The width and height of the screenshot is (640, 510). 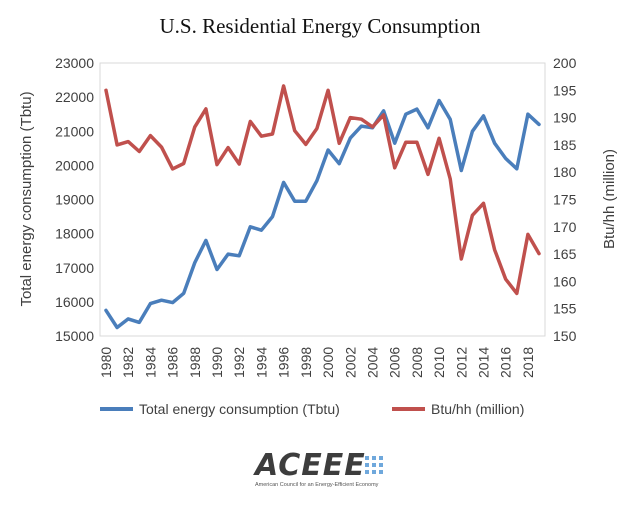 I want to click on x-tick-label: 2000, so click(x=328, y=362).